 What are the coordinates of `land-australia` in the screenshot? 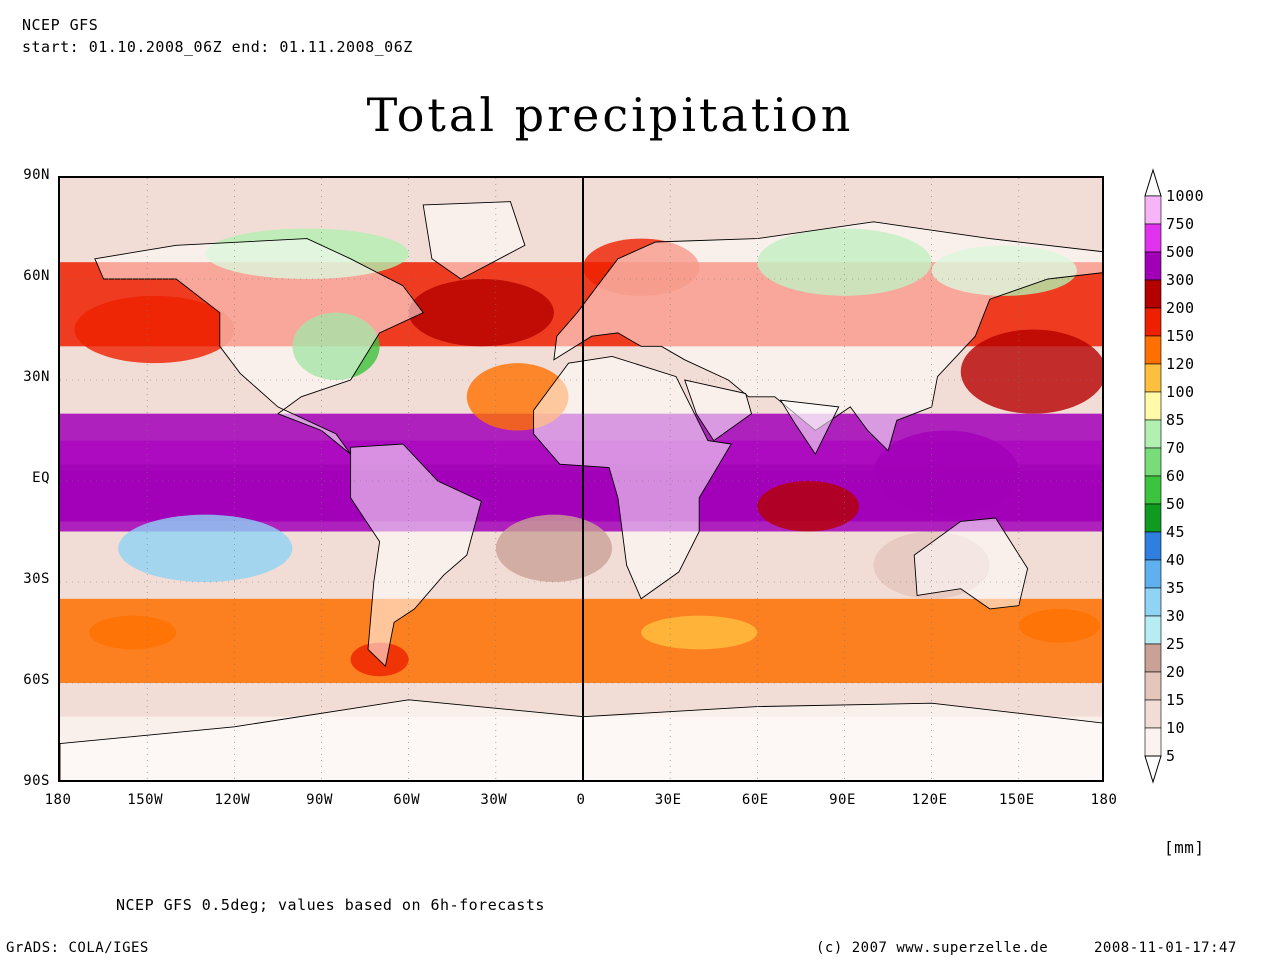 It's located at (971, 563).